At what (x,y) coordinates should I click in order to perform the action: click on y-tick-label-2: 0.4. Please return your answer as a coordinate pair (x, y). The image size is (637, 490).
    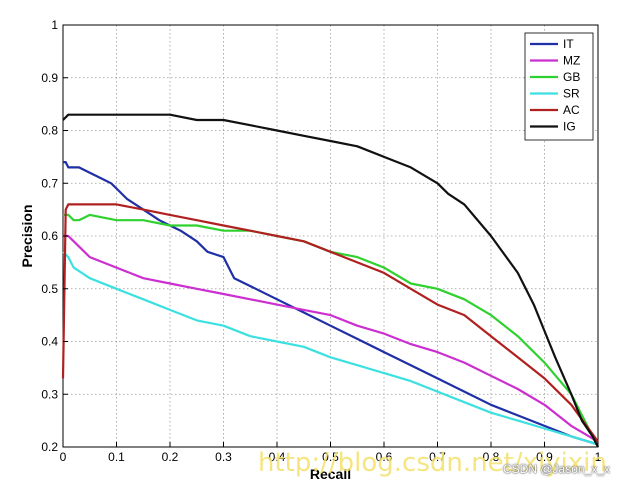
    Looking at the image, I should click on (49, 342).